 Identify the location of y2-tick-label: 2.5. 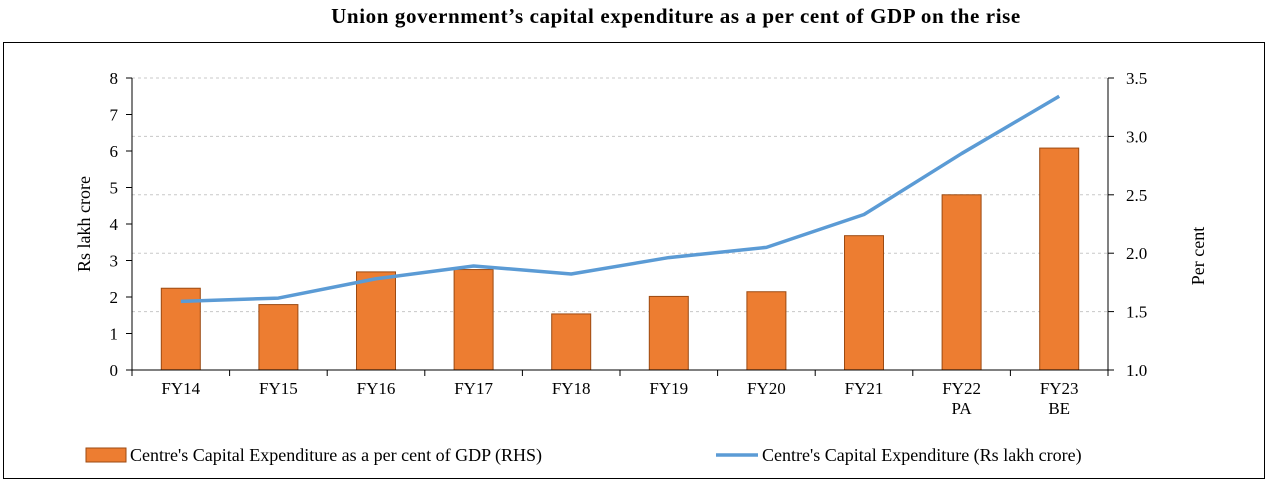
(1136, 195).